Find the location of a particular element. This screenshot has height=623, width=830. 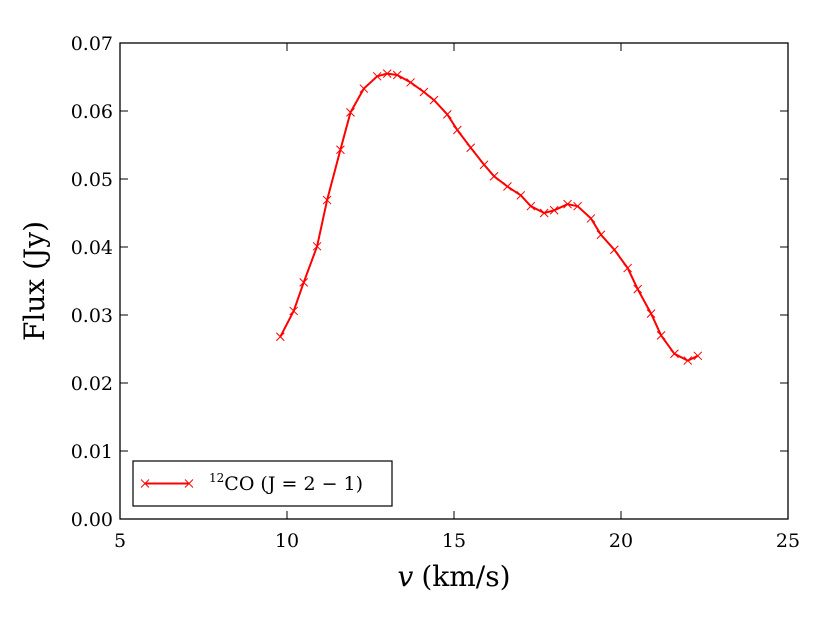

legend-label-main: CO (J = 2 − 1) is located at coordinates (293, 484).